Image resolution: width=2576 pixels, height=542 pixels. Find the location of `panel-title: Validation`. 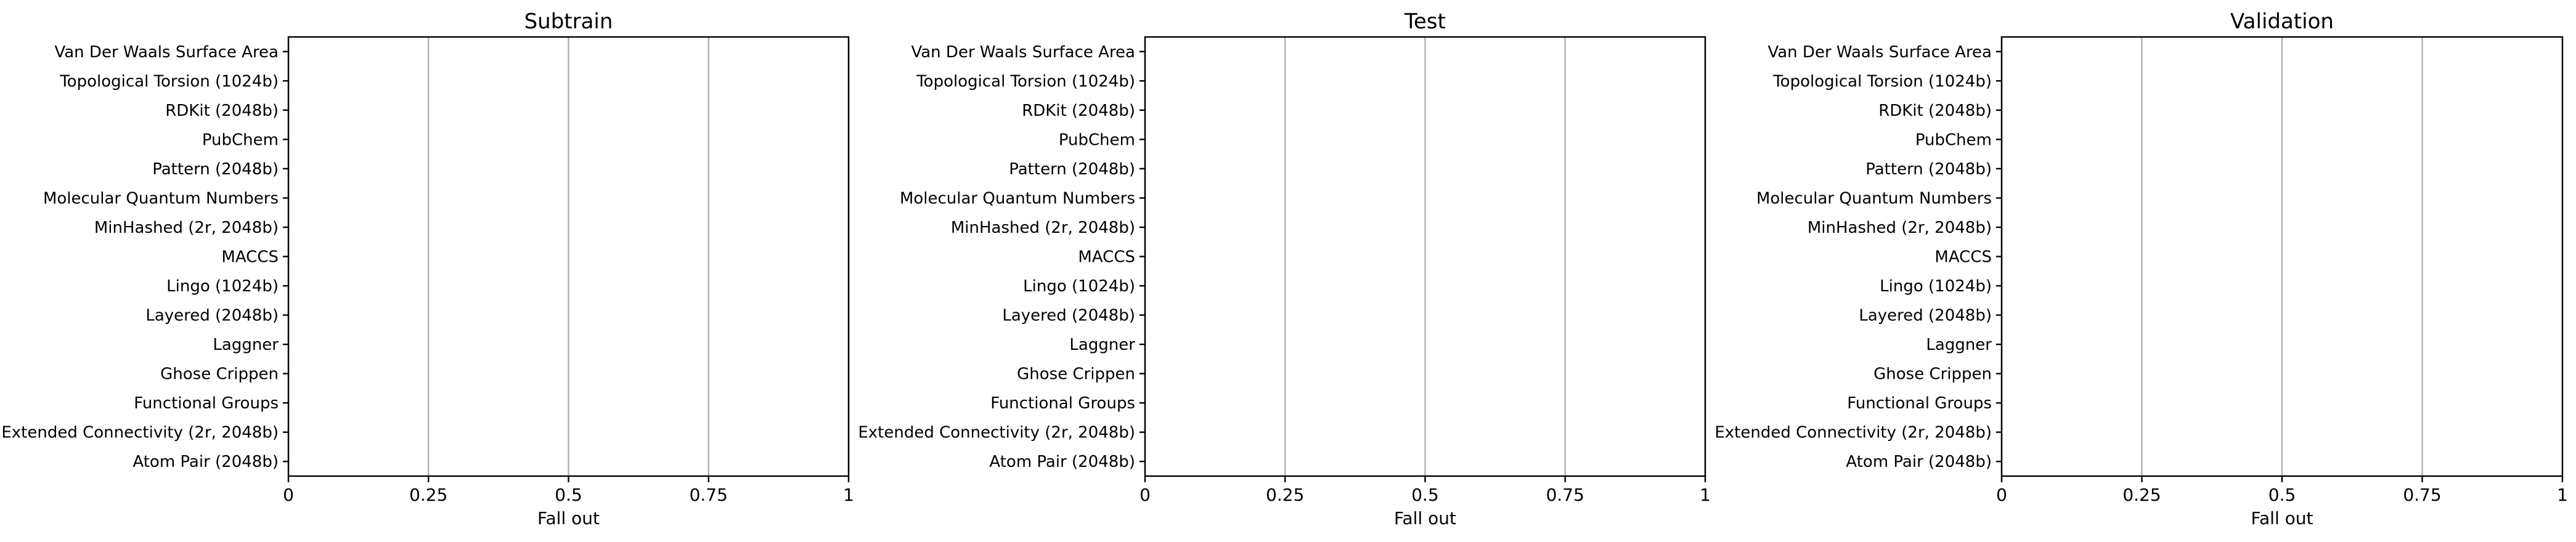

panel-title: Validation is located at coordinates (2282, 22).